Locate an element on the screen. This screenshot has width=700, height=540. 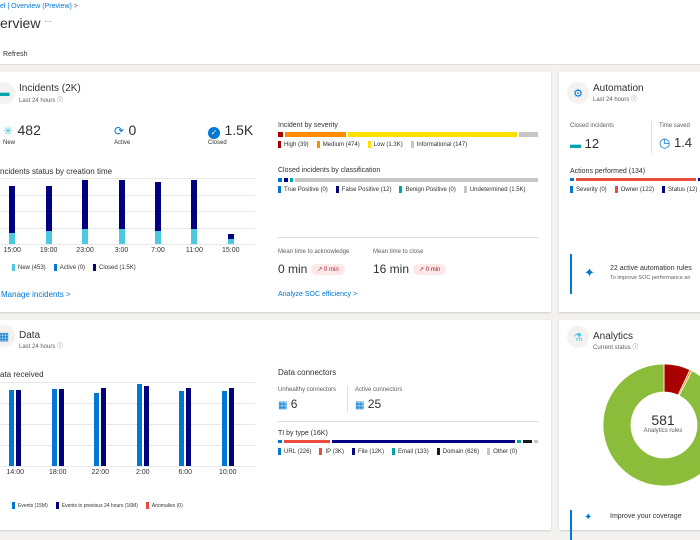
legend-anomalies: Anomalies (0) is located at coordinates (164, 505).